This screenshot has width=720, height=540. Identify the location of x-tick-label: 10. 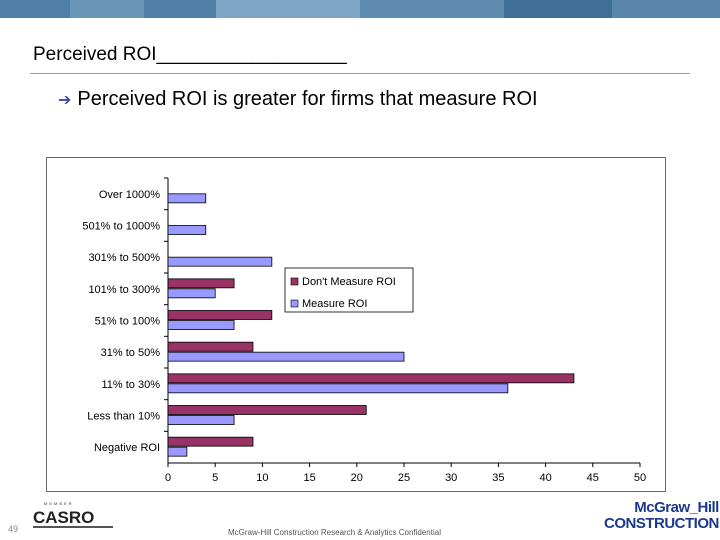
(262, 478).